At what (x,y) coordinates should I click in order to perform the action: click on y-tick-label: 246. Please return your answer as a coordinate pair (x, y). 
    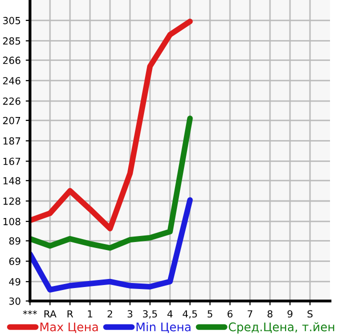
    Looking at the image, I should click on (11, 80).